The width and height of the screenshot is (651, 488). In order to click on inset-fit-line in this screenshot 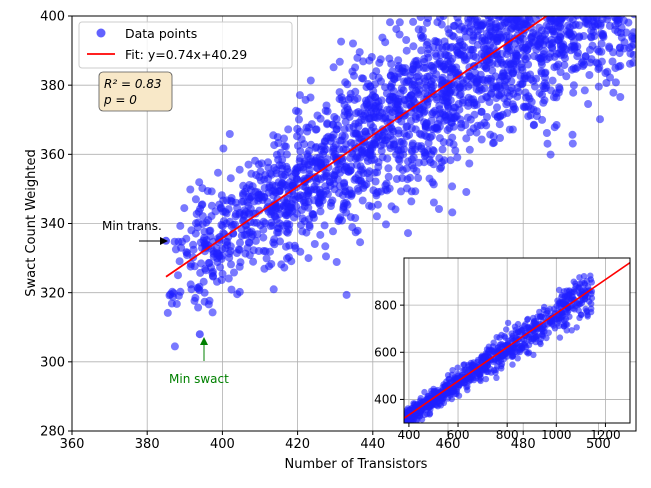, I will do `click(517, 340)`.